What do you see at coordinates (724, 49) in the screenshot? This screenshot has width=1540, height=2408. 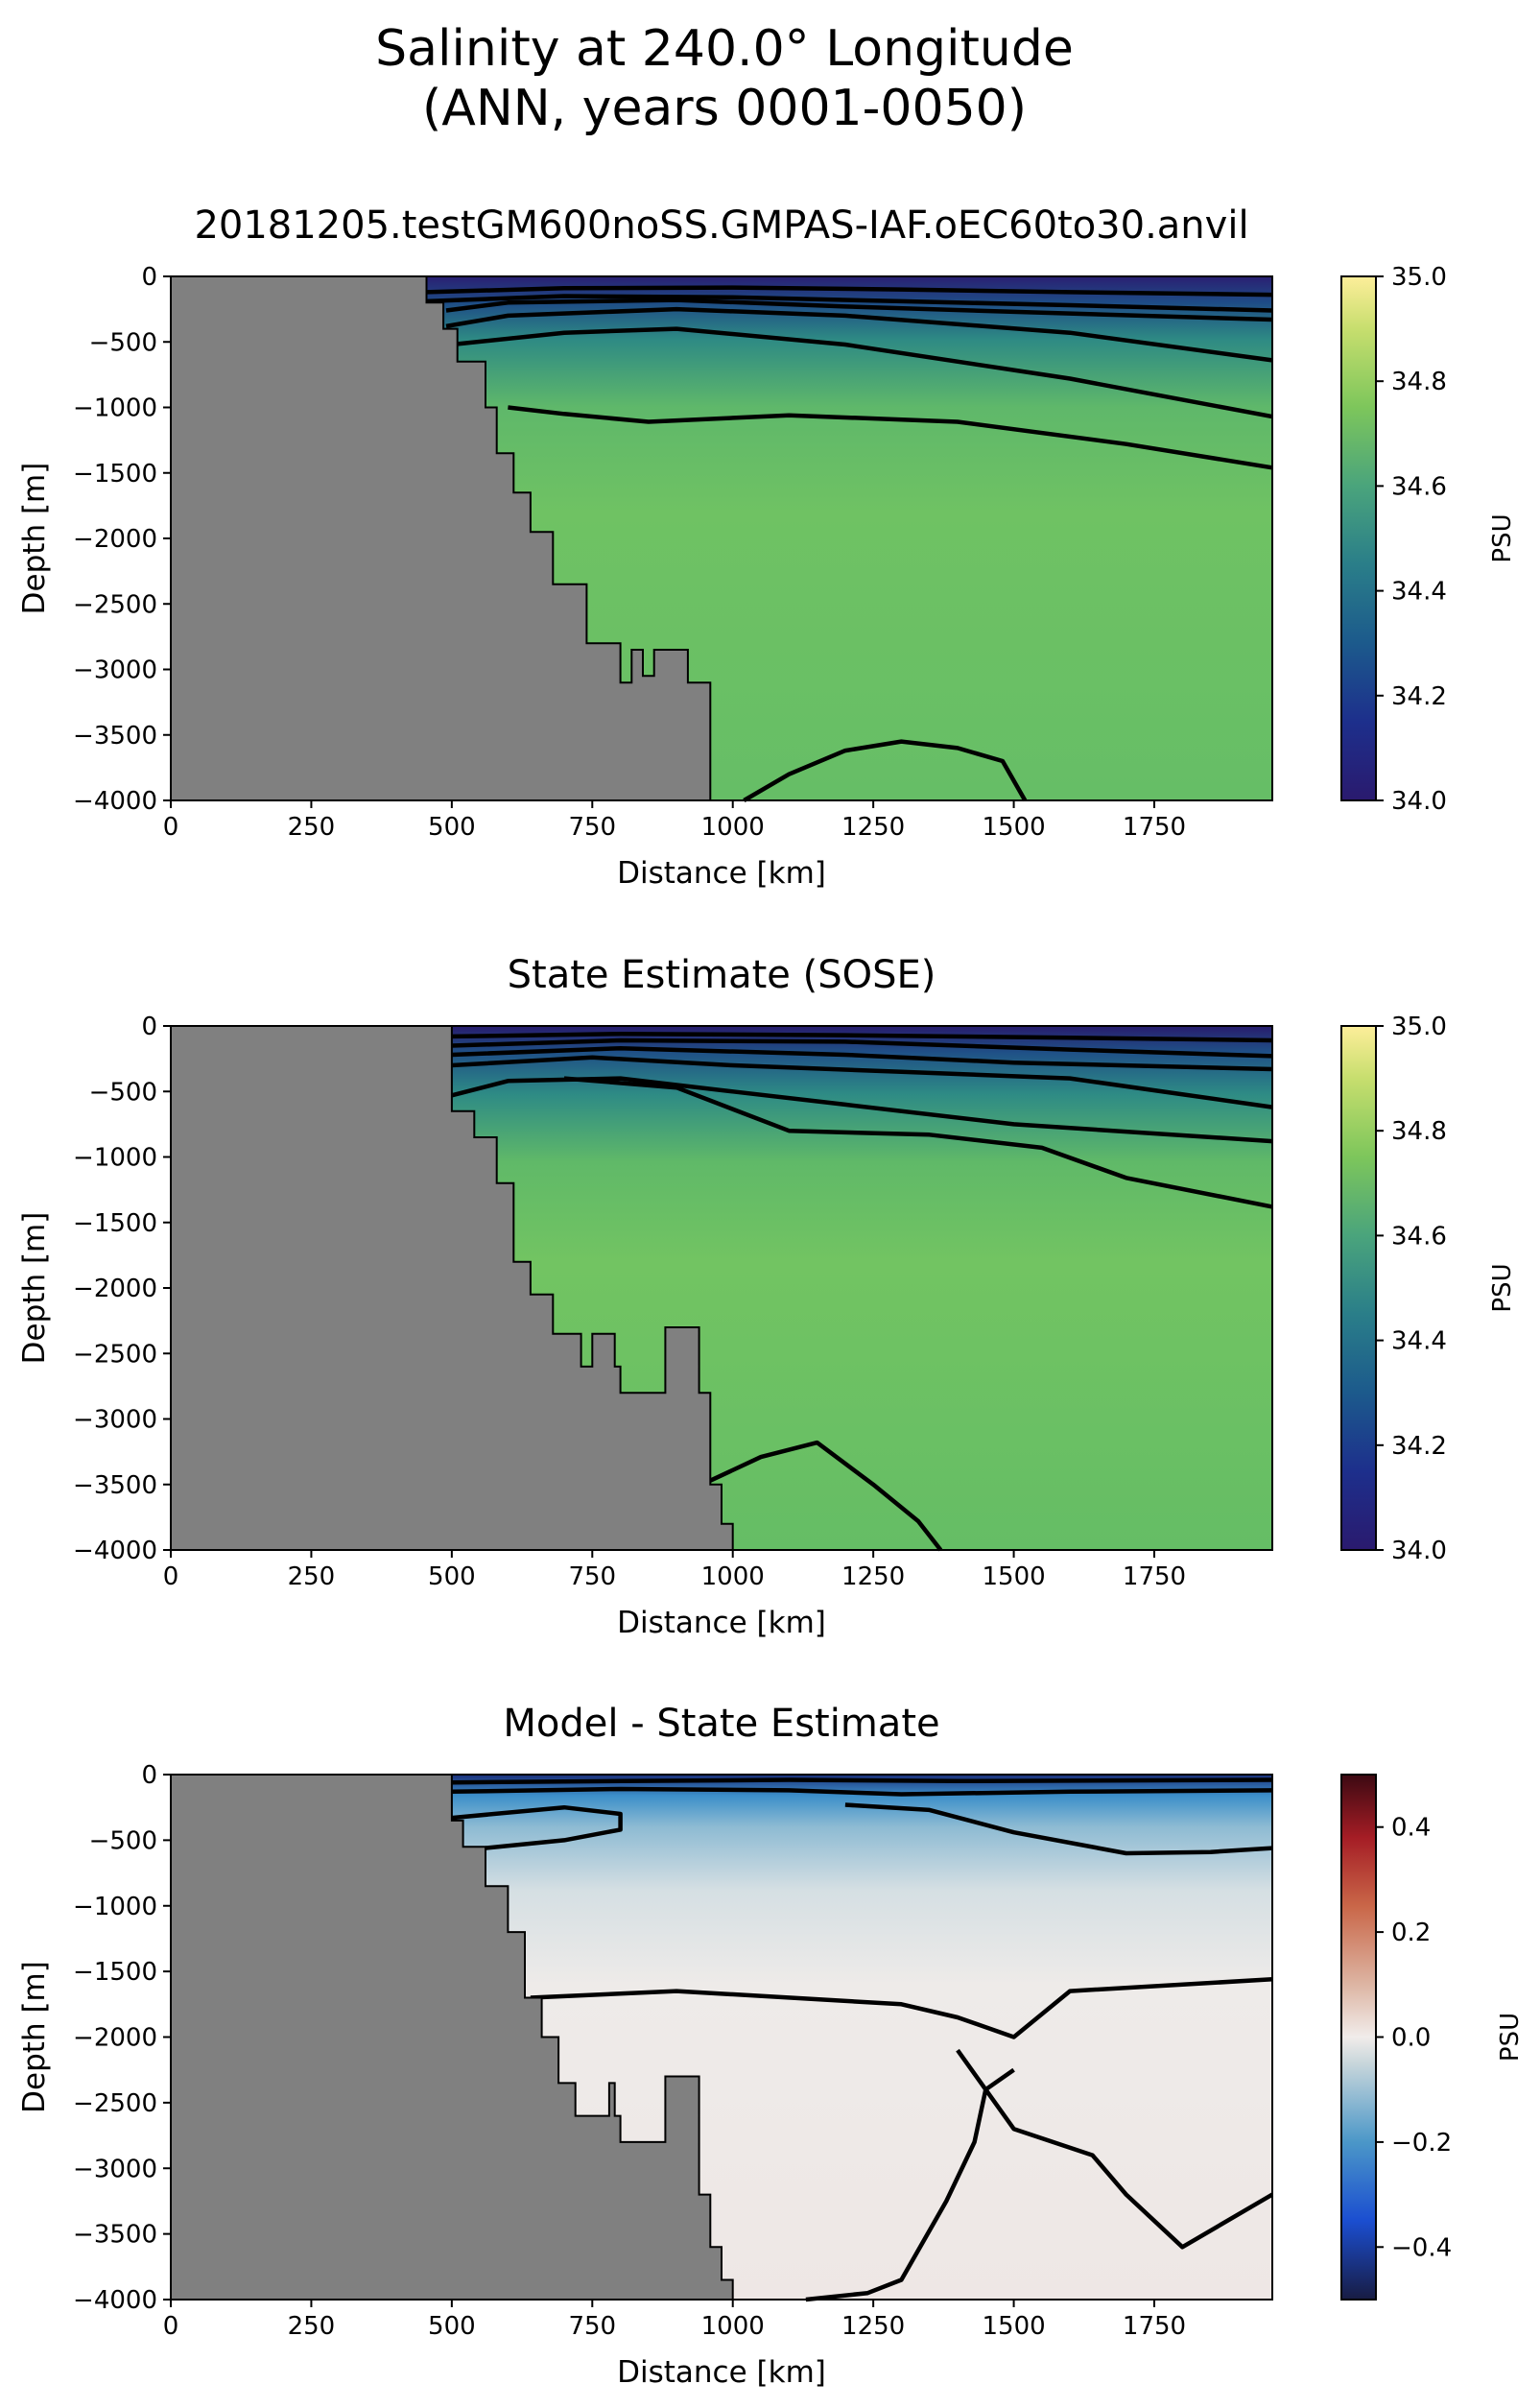 I see `figure-title-line1: Salinity at 240.0° Longitude` at bounding box center [724, 49].